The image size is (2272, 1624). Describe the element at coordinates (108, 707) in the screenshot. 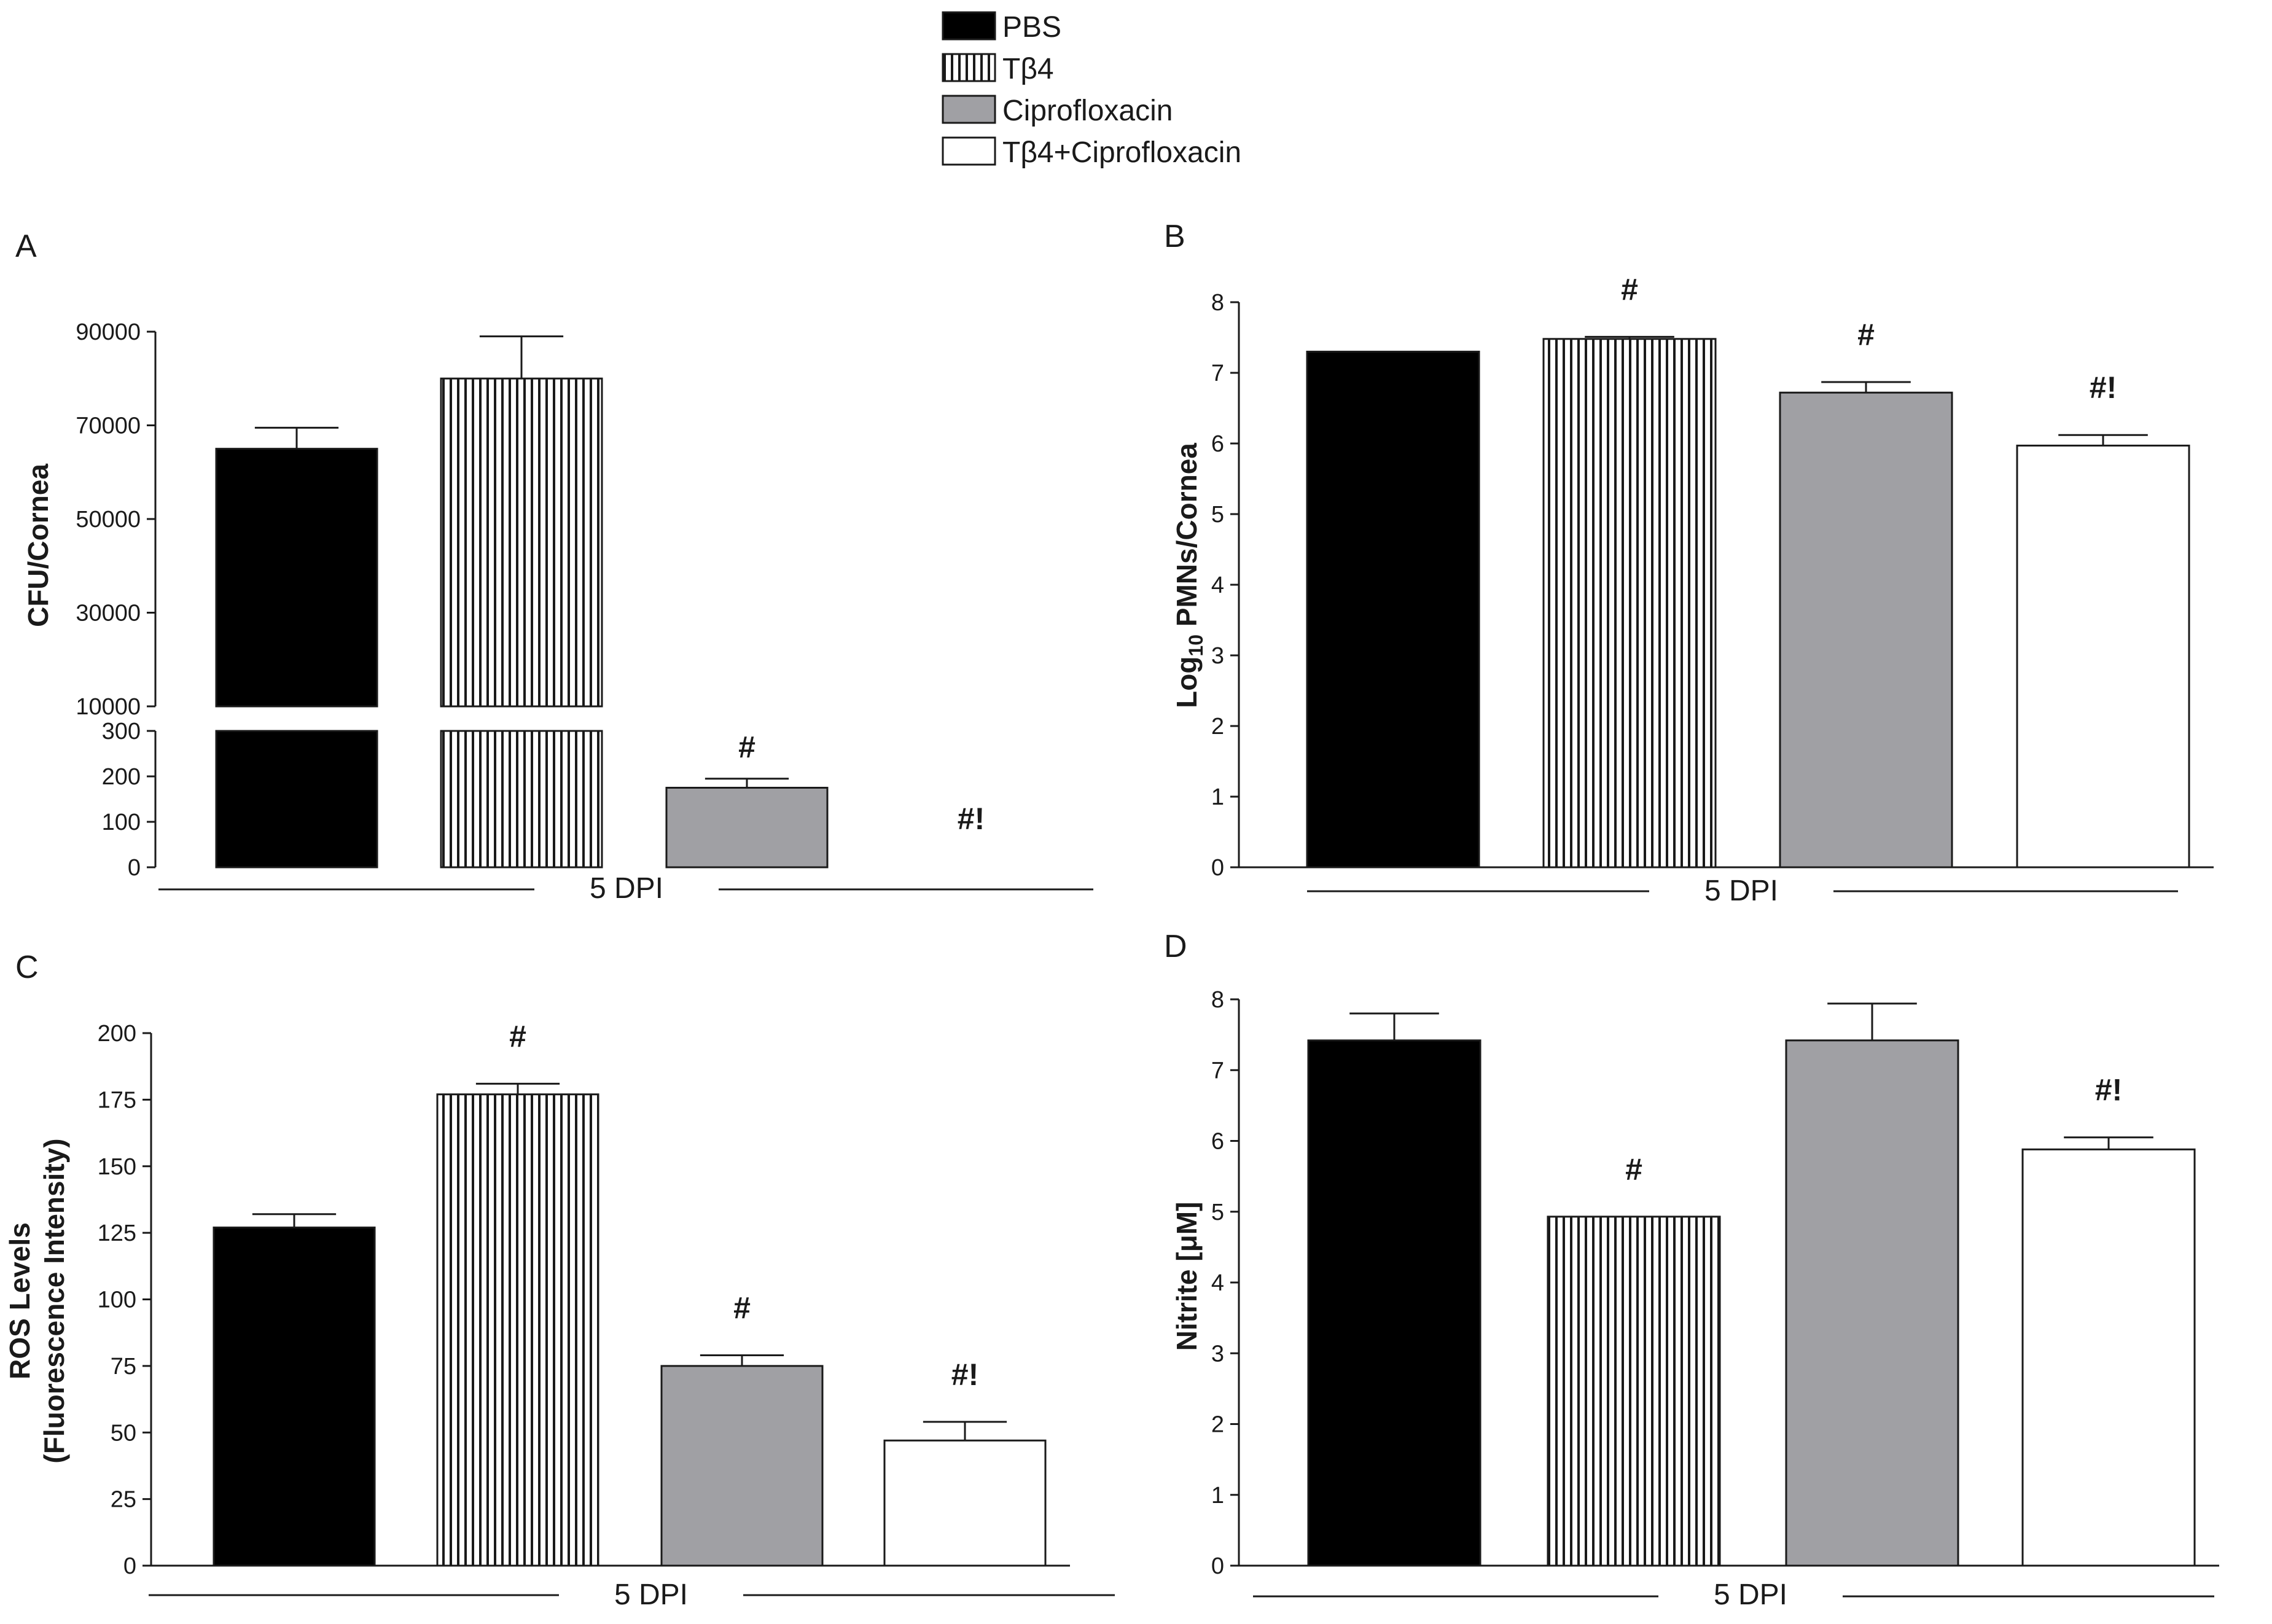

I see `y-tick-label: 10000` at that location.